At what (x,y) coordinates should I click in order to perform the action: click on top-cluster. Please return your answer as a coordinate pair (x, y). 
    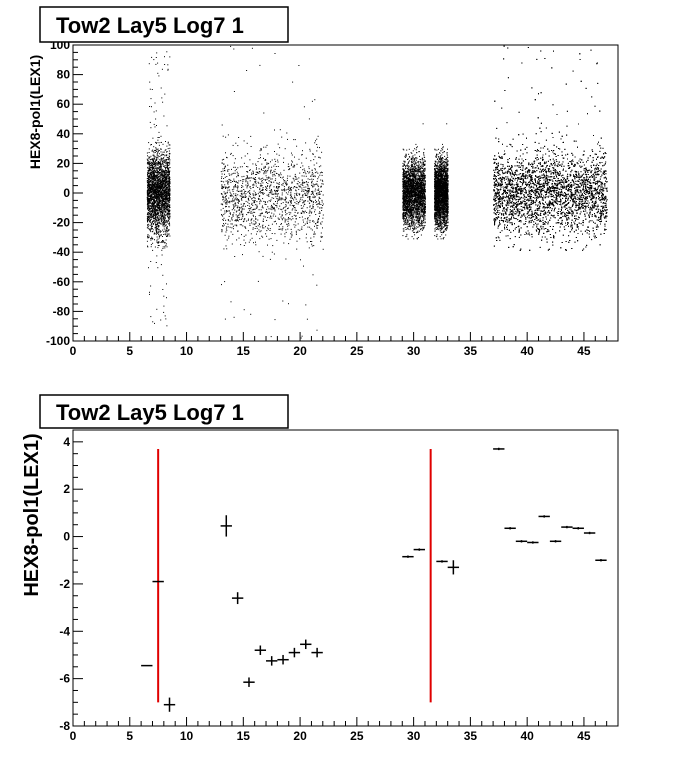
    Looking at the image, I should click on (272, 192).